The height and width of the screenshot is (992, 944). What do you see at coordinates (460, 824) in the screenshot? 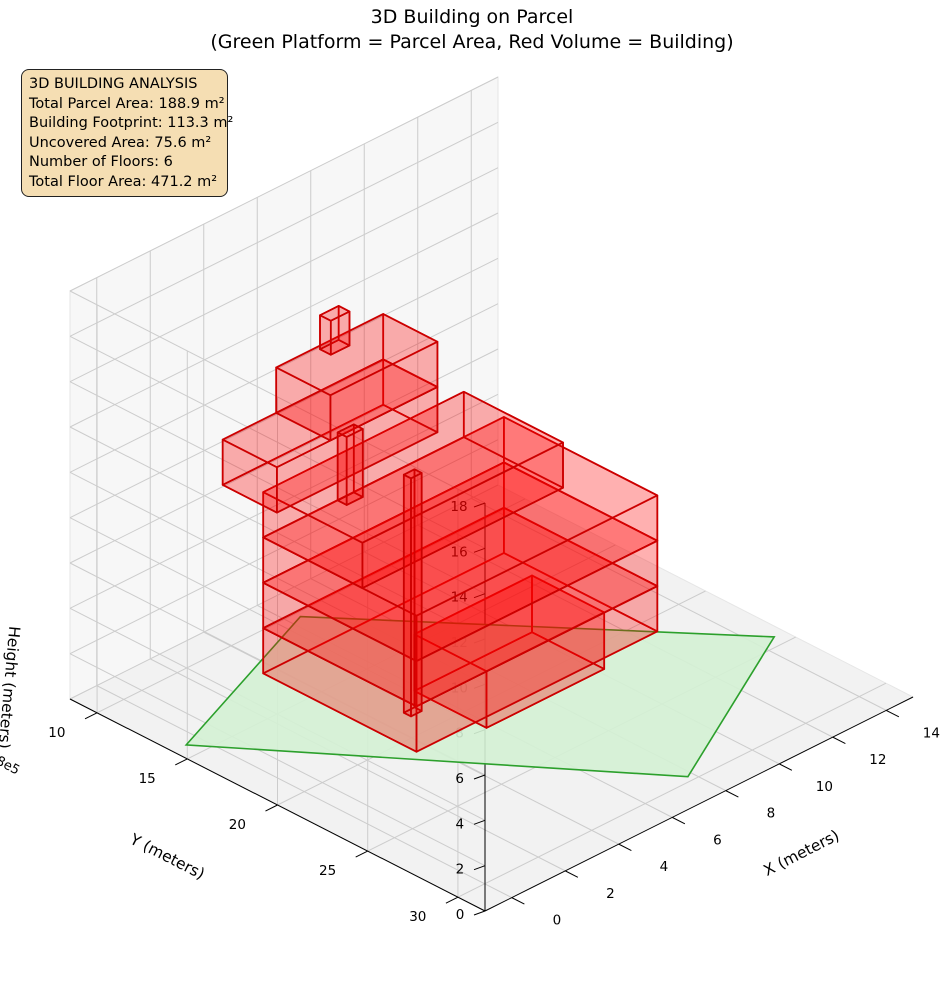
I see `z-tick-label: 4` at bounding box center [460, 824].